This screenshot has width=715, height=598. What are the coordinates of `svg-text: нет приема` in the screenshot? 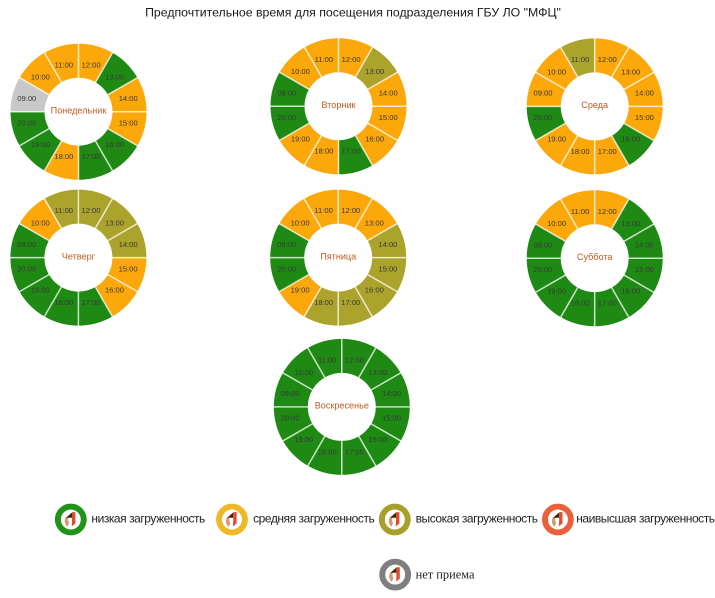 It's located at (445, 575).